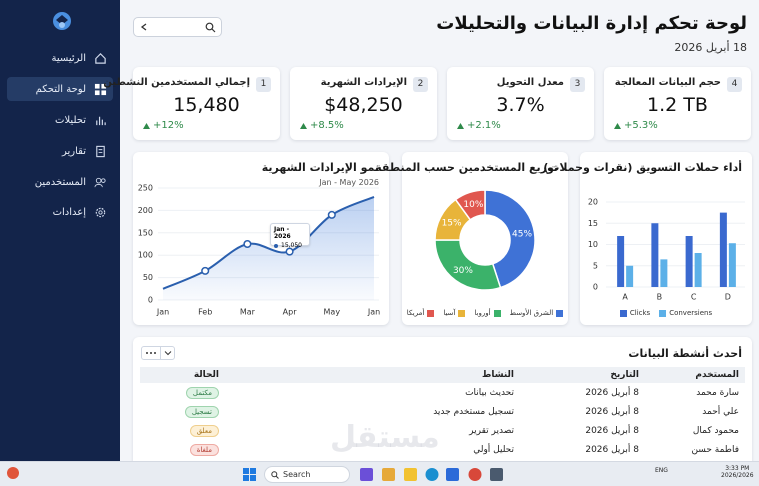  I want to click on slice-label: 30%, so click(463, 271).